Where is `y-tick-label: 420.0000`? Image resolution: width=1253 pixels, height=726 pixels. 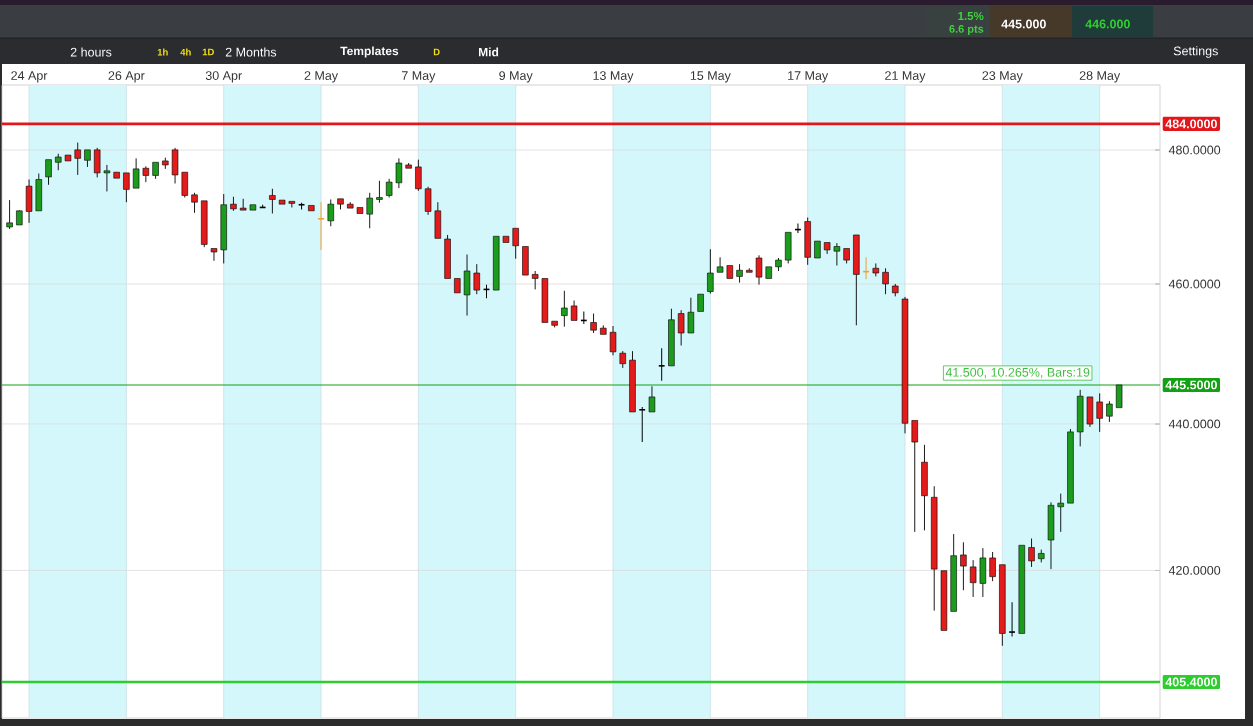 y-tick-label: 420.0000 is located at coordinates (1194, 570).